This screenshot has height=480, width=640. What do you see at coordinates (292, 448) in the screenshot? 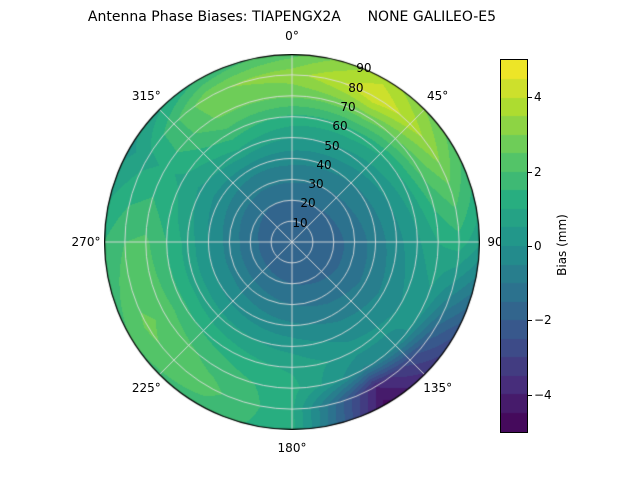
I see `angular-tick-label: 180°` at bounding box center [292, 448].